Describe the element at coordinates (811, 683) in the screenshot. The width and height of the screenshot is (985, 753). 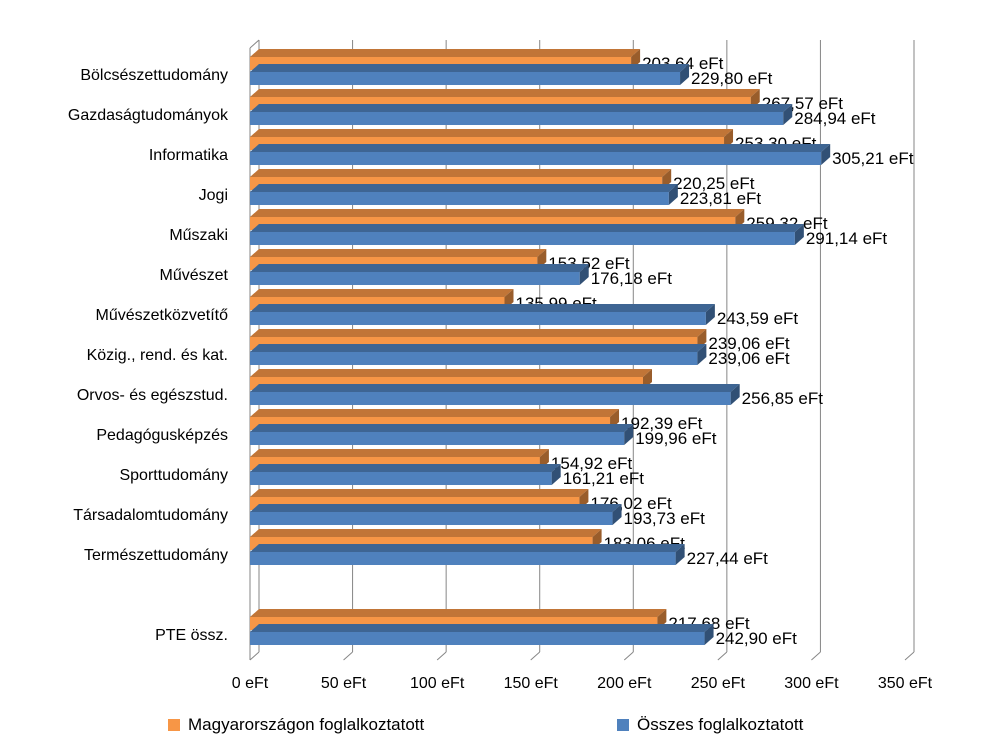
I see `x-tick-label: 300 eFt` at that location.